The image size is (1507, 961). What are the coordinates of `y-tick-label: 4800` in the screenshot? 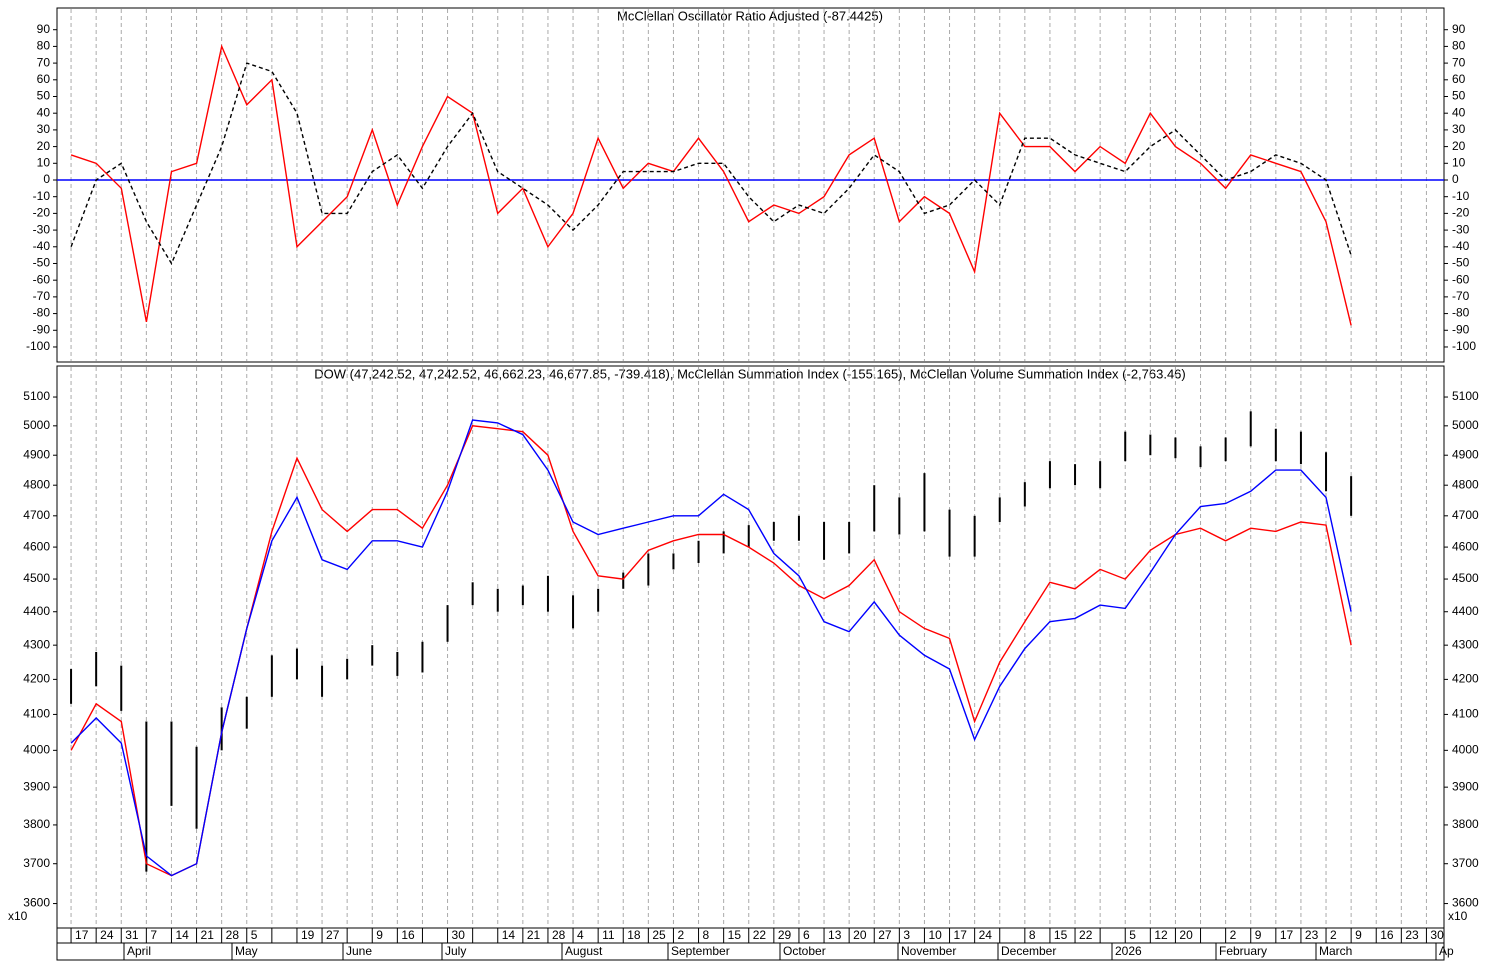 It's located at (1465, 484).